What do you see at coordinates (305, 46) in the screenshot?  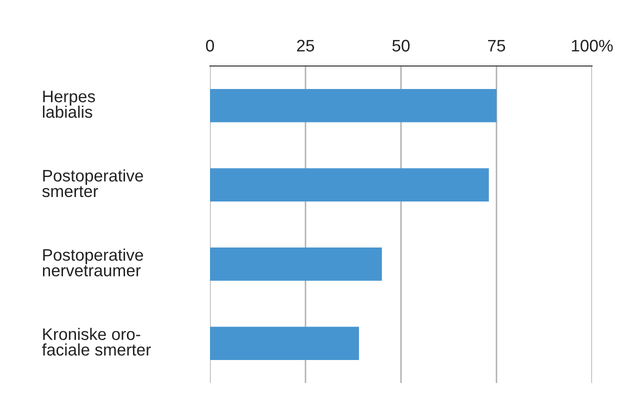 I see `x-tick-label: 25` at bounding box center [305, 46].